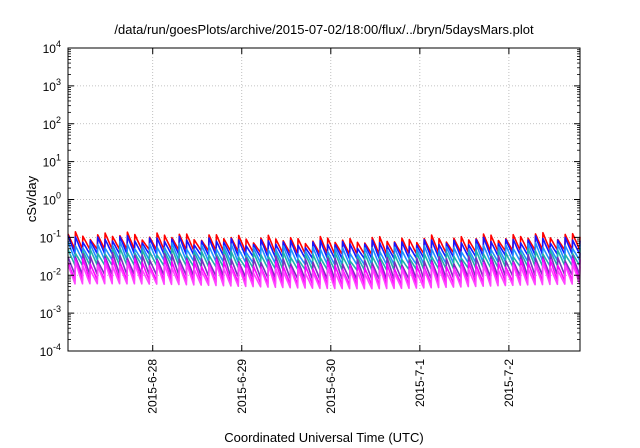  Describe the element at coordinates (52, 123) in the screenshot. I see `y-tick-label: 10²` at that location.